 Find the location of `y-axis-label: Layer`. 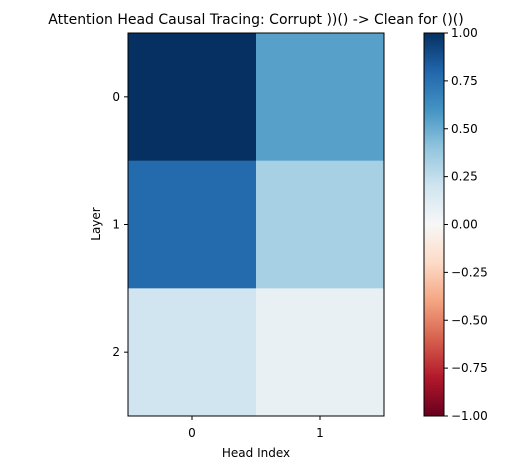

y-axis-label: Layer is located at coordinates (96, 224).